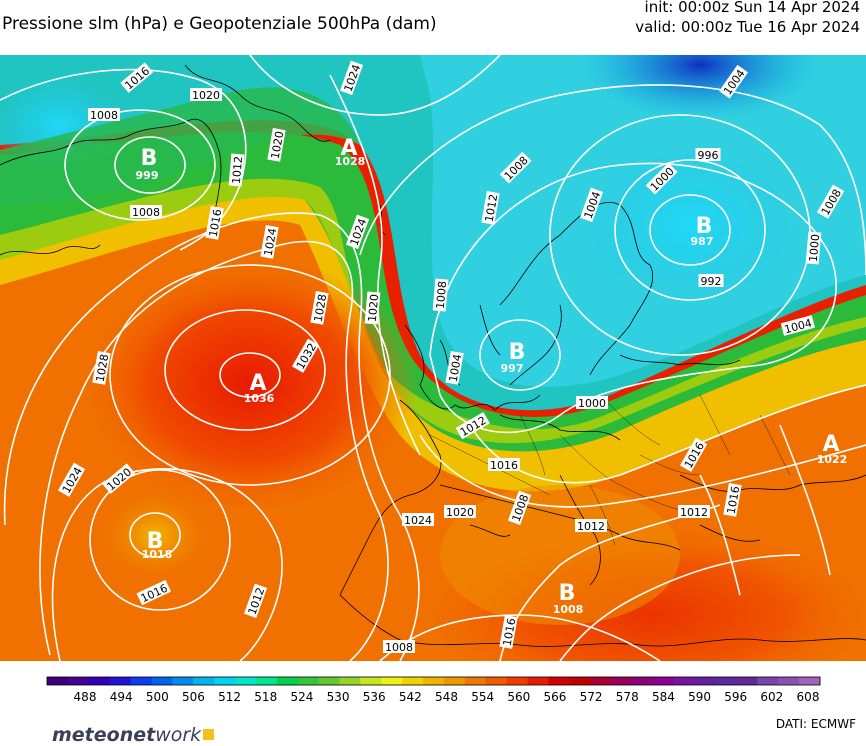 Image resolution: width=866 pixels, height=746 pixels. Describe the element at coordinates (518, 697) in the screenshot. I see `colorbar-tick-label: 560` at that location.